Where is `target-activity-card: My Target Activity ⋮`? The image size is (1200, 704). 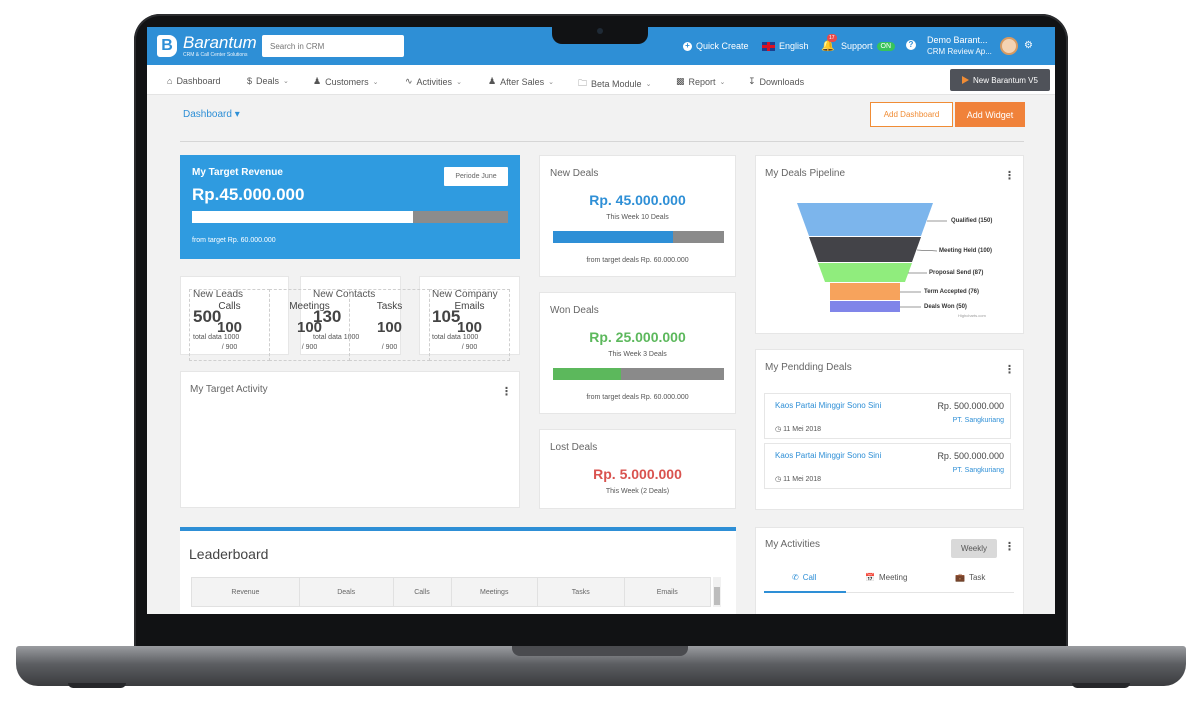
target-activity-card: My Target Activity ⋮ is located at coordinates (350, 439).